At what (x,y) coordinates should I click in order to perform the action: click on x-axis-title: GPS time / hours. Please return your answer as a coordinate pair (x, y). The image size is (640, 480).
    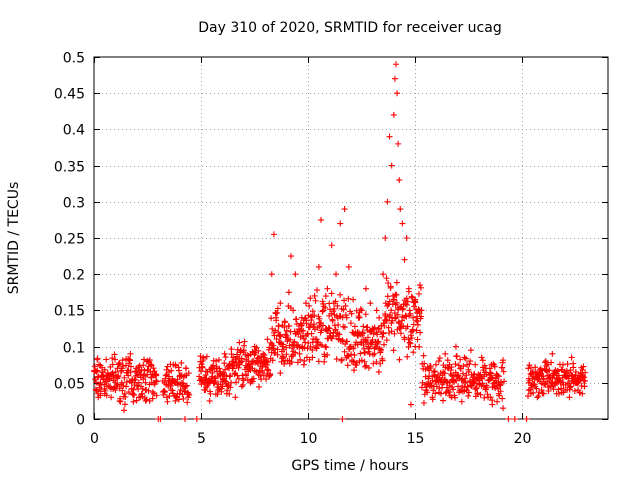
    Looking at the image, I should click on (349, 466).